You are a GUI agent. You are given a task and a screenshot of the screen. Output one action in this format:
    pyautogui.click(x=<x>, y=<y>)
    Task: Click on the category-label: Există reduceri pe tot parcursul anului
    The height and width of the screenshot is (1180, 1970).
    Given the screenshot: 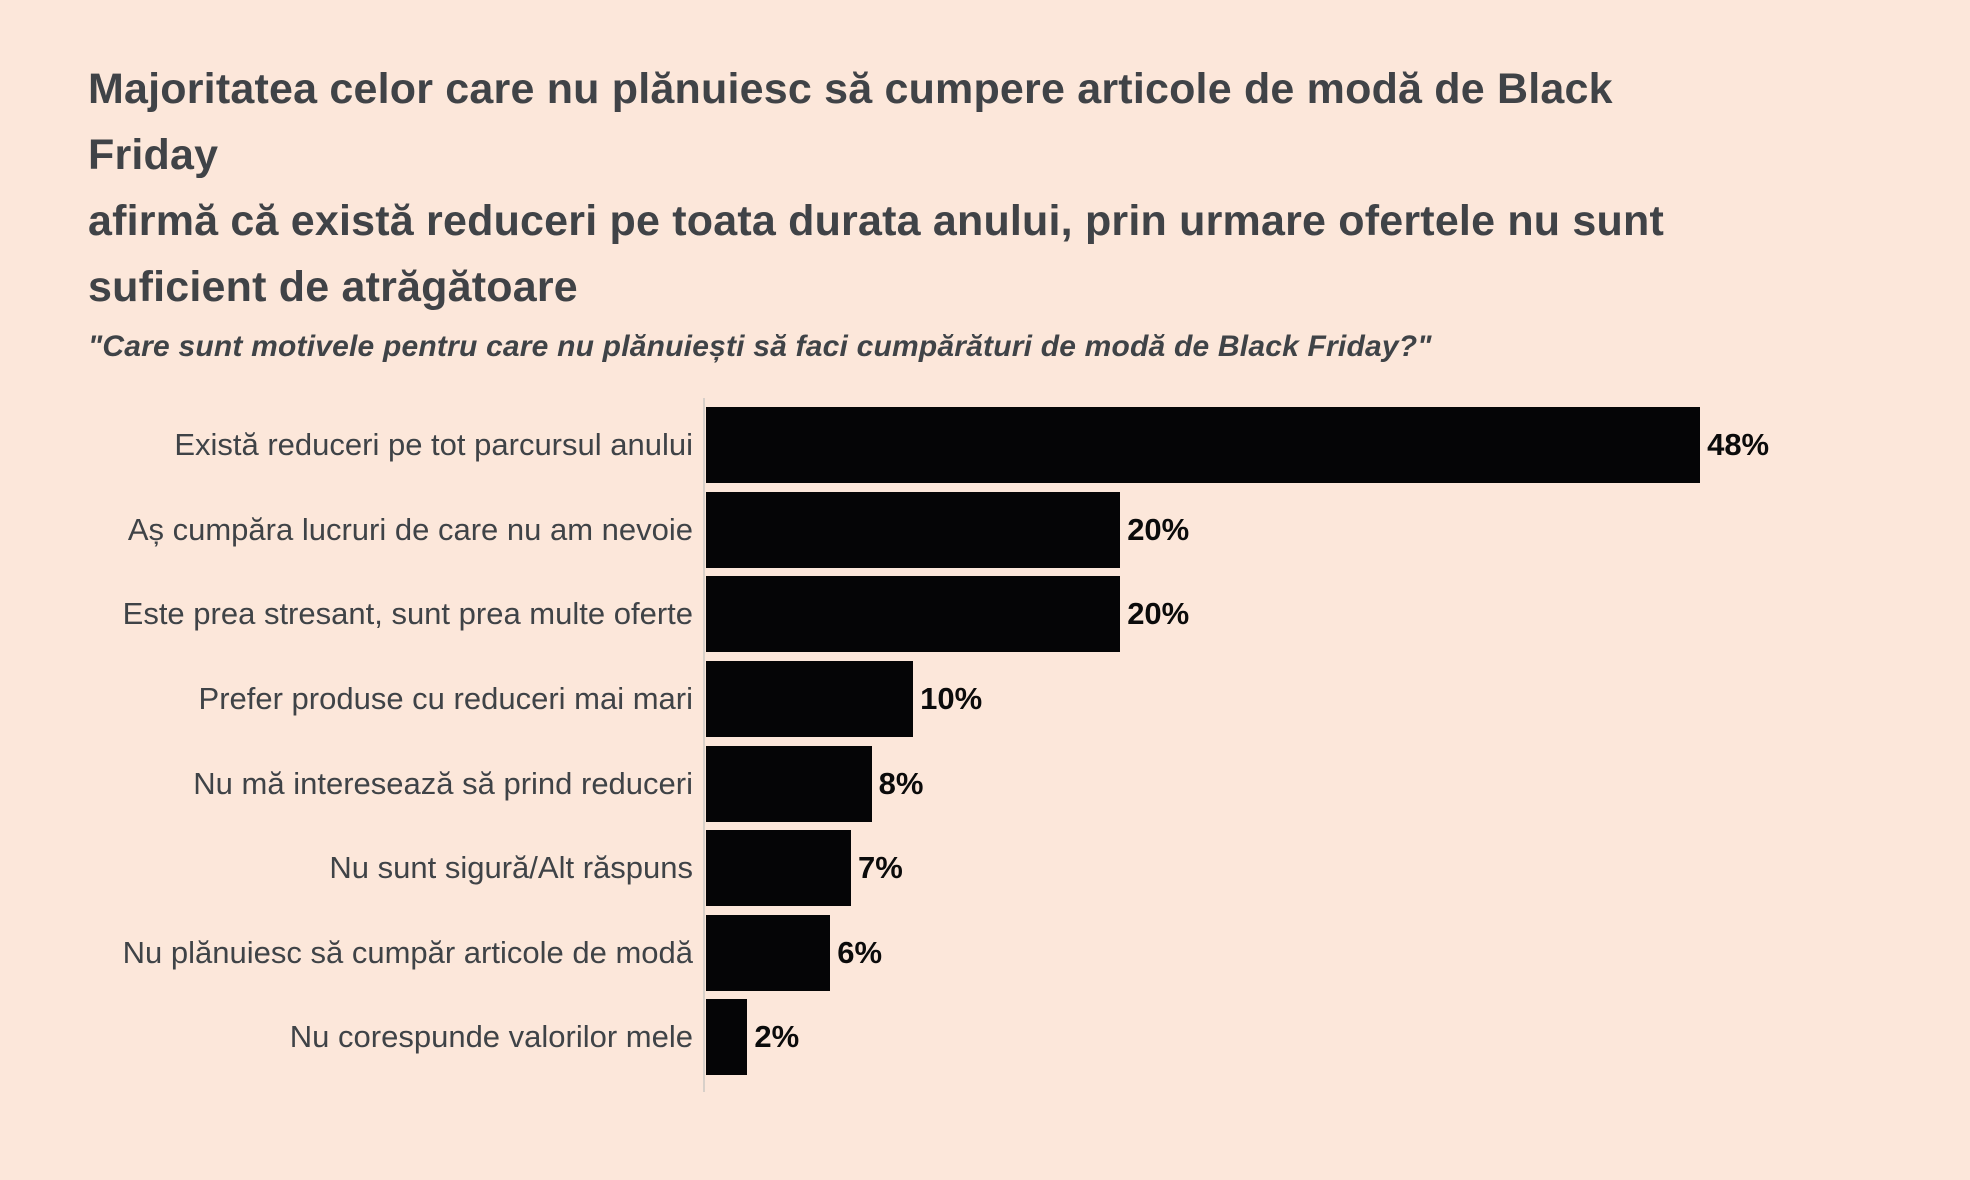 What is the action you would take?
    pyautogui.click(x=433, y=445)
    